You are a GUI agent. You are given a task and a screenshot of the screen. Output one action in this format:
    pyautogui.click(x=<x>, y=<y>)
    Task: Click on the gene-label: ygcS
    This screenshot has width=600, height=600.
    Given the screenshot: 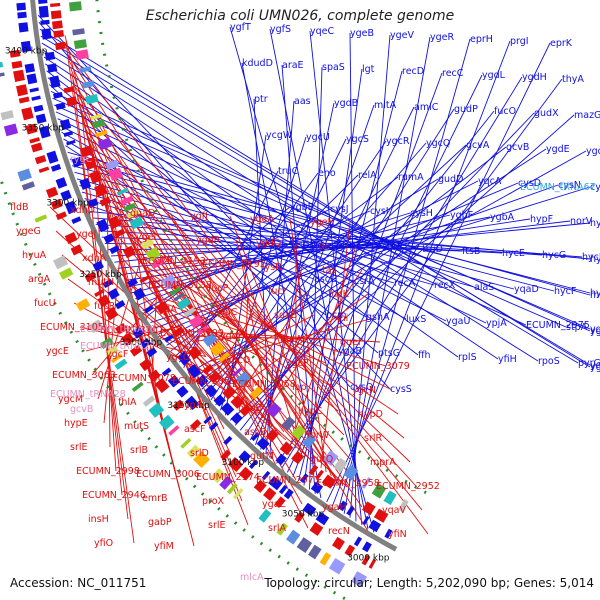 What is the action you would take?
    pyautogui.click(x=357, y=139)
    